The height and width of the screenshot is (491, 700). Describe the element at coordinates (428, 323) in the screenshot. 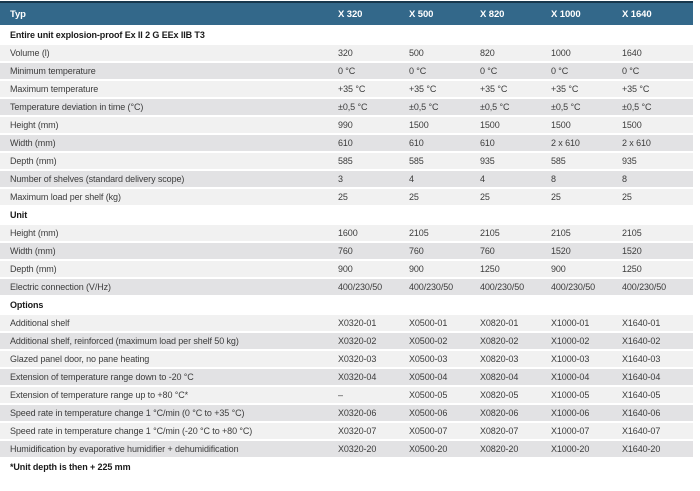

I see `cell-value: X0500-01` at that location.